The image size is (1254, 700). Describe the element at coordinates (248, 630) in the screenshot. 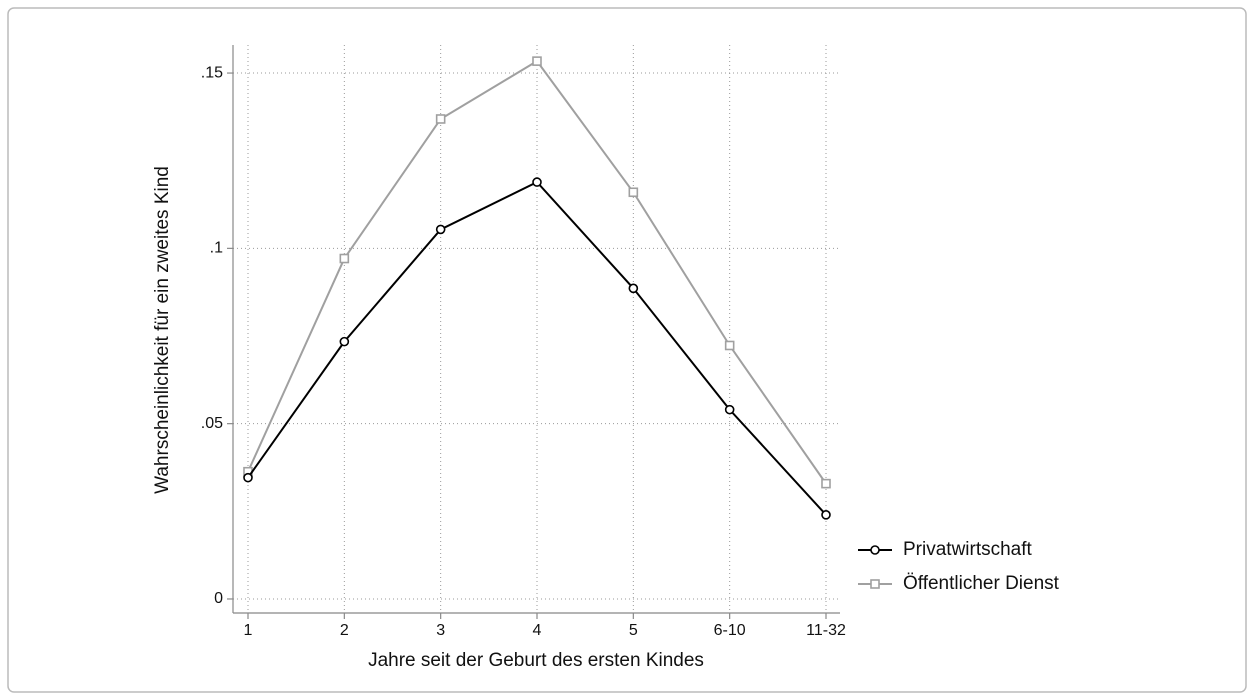

I see `x-tick-label: 1` at that location.